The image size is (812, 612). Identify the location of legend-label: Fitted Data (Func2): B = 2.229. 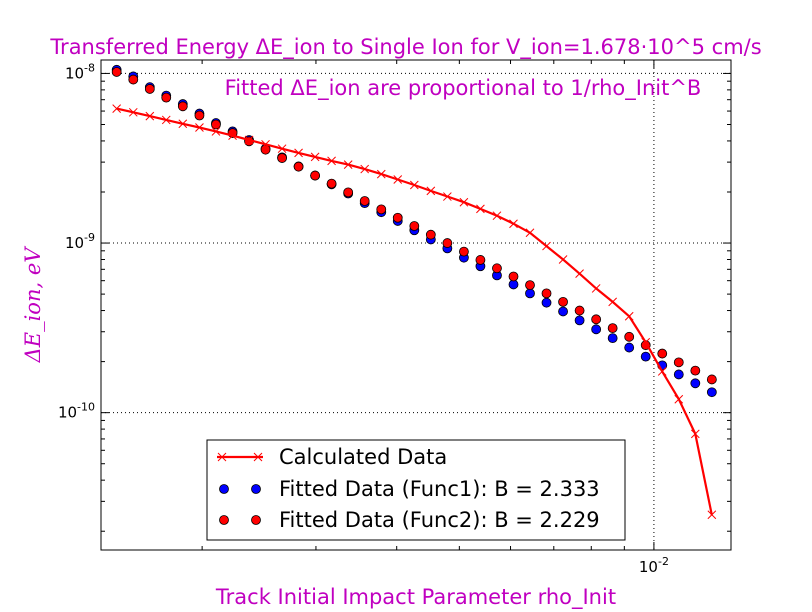
(439, 520).